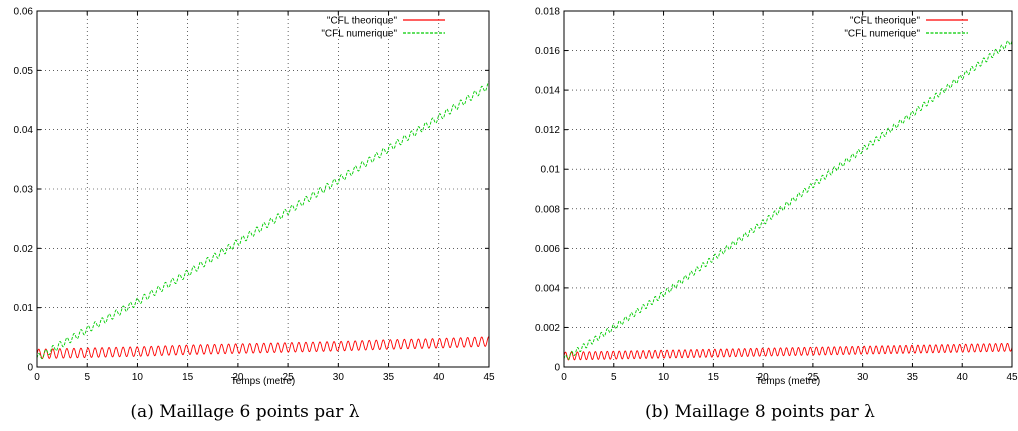 This screenshot has height=431, width=1018. I want to click on y-tick-label: 0.05, so click(24, 71).